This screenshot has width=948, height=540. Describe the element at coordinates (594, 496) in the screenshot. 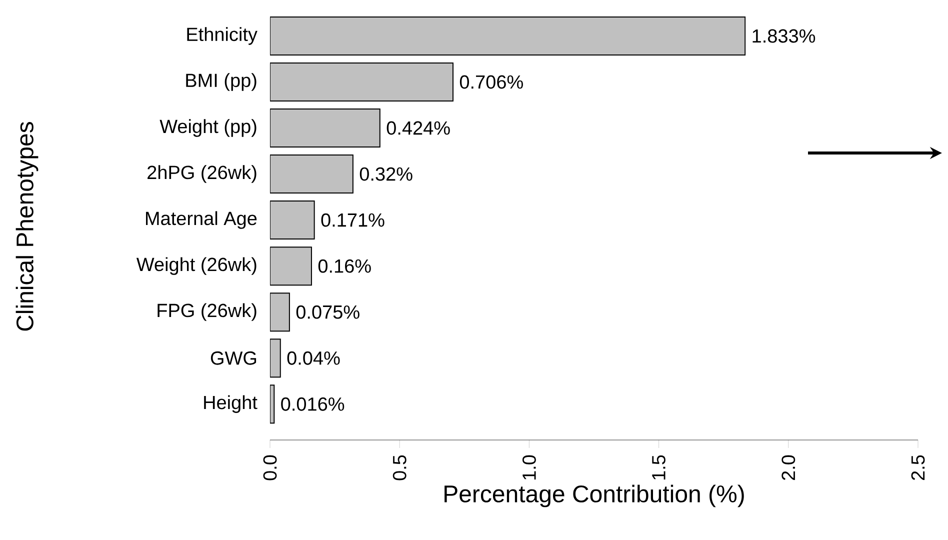

I see `x-axis-title: Percentage Contribution (%)` at that location.